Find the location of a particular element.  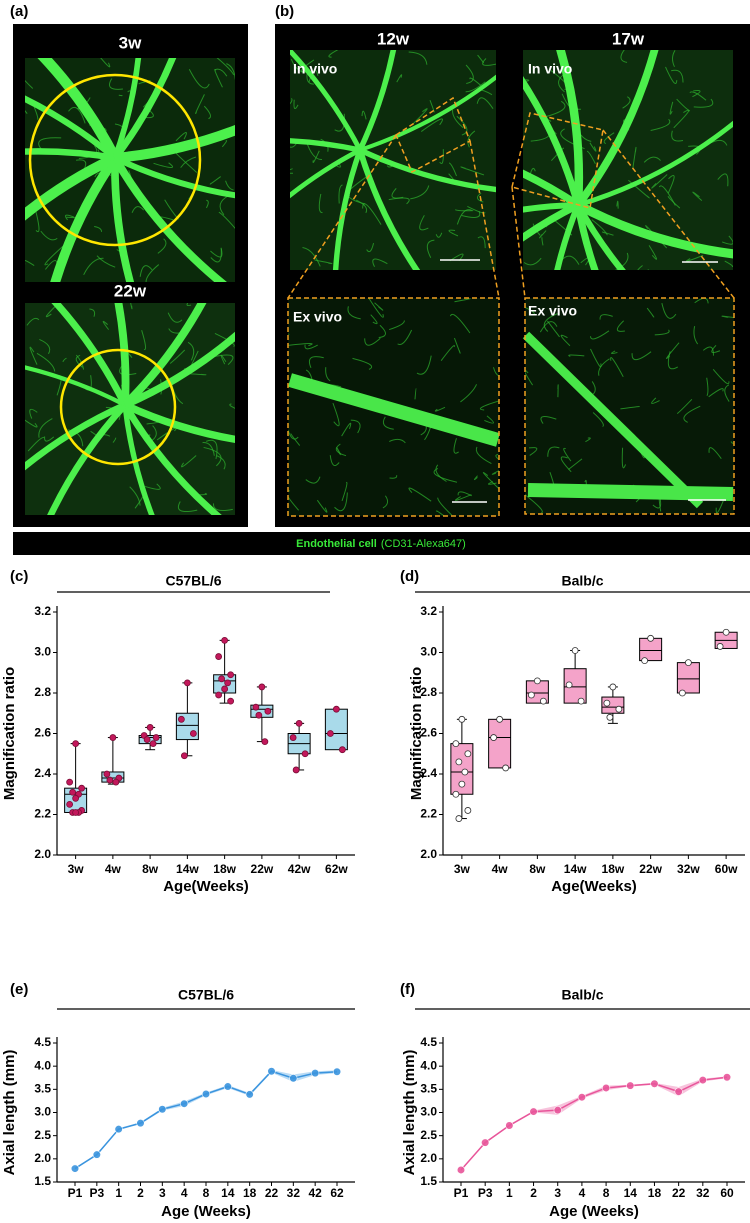

y-axis-label: Magnification ratio is located at coordinates (416, 733).